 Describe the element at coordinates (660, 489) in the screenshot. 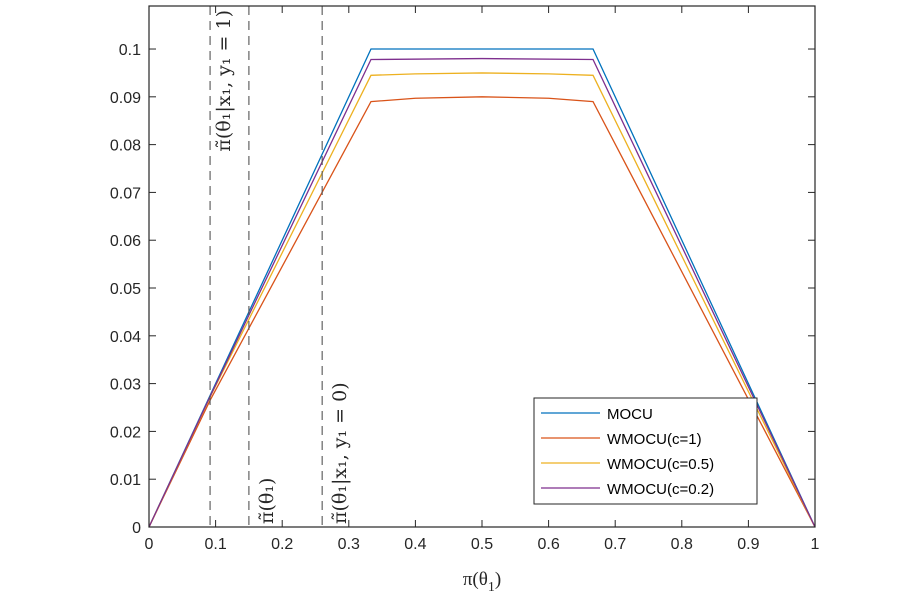

I see `legend-label-3: WMOCU(c=0.2)` at that location.